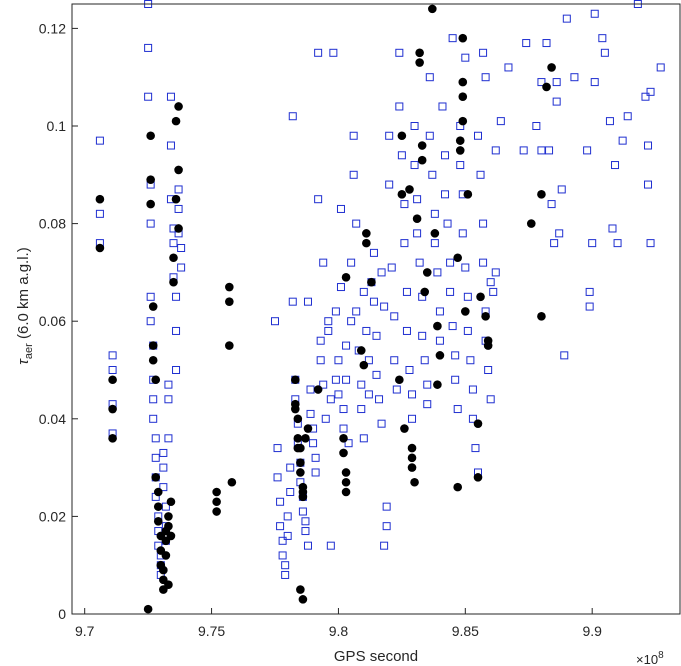  Describe the element at coordinates (376, 656) in the screenshot. I see `x-axis-label: GPS second` at that location.